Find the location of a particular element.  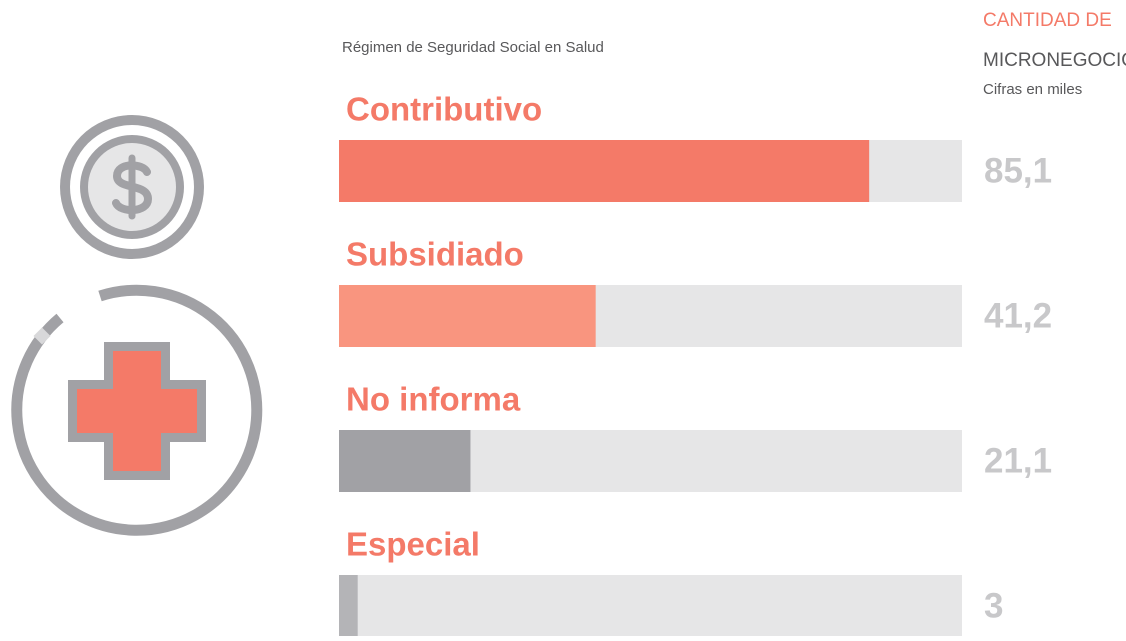

category-label: Contributivo is located at coordinates (444, 109).